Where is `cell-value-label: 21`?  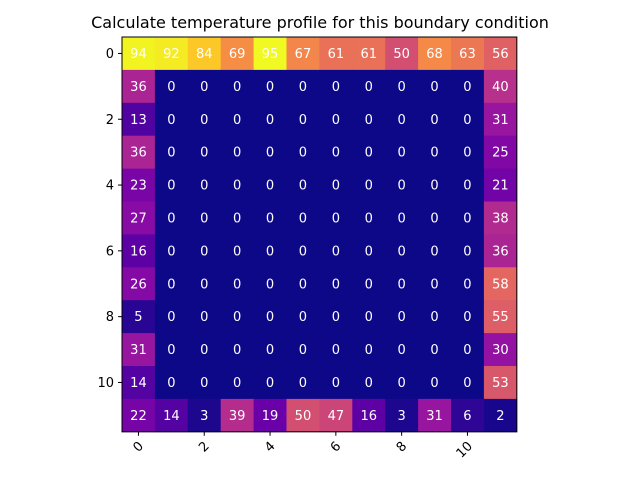 cell-value-label: 21 is located at coordinates (500, 186).